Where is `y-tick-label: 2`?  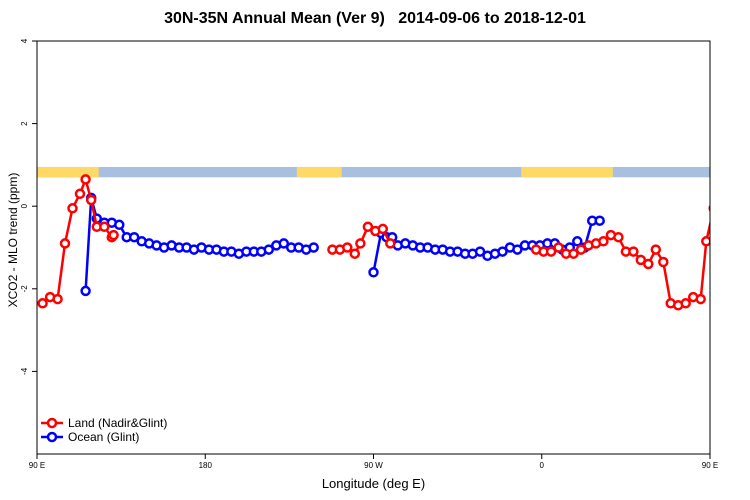
y-tick-label: 2 is located at coordinates (24, 123).